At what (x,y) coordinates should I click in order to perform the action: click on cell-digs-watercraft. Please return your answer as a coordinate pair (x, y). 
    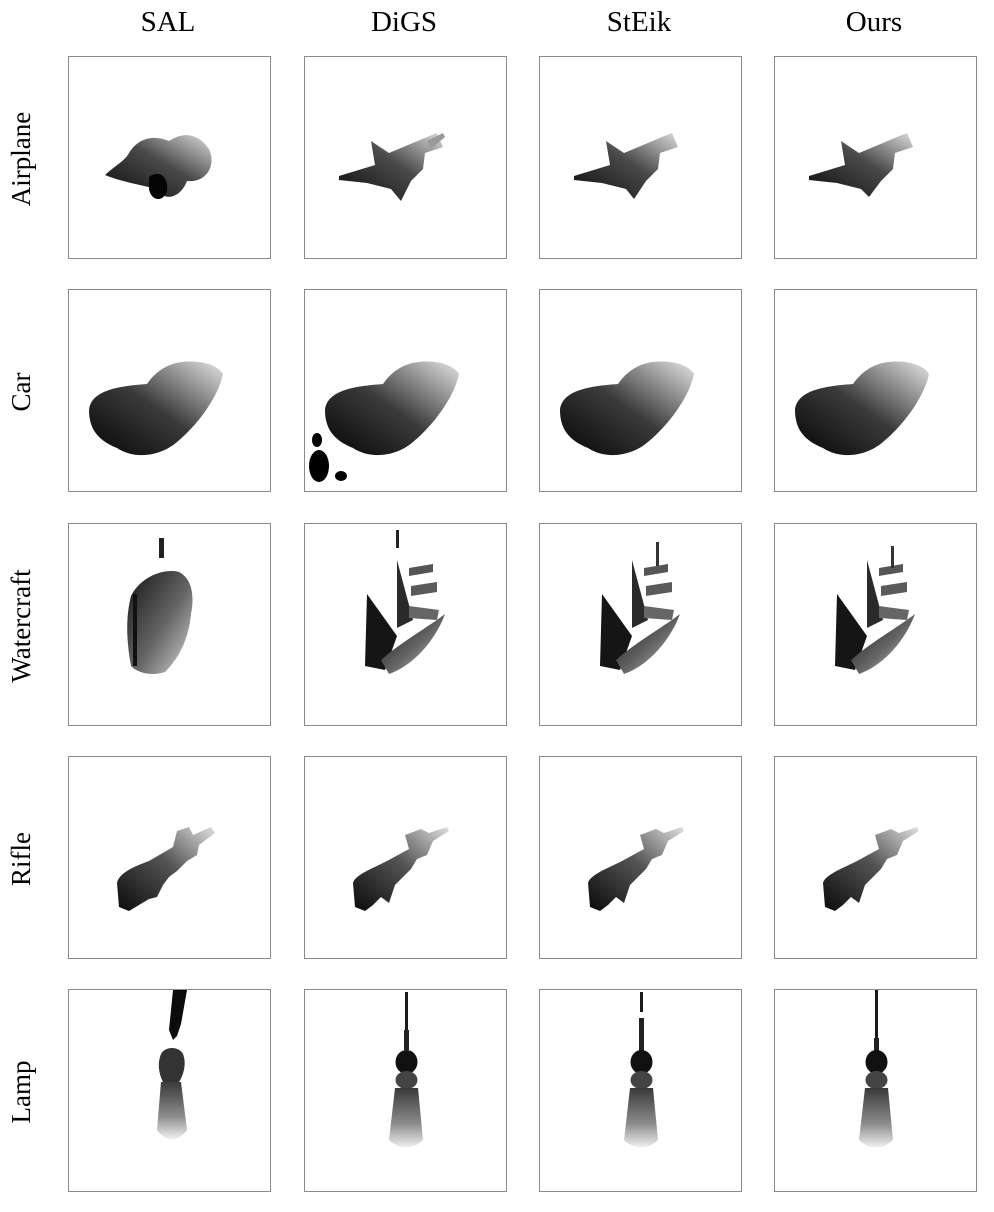
    Looking at the image, I should click on (405, 624).